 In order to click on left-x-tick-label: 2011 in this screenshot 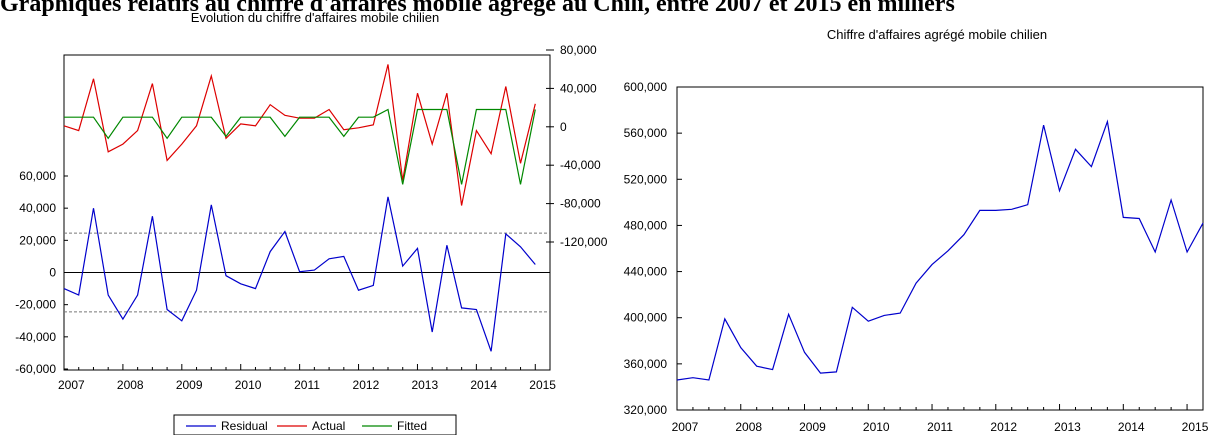, I will do `click(307, 385)`.